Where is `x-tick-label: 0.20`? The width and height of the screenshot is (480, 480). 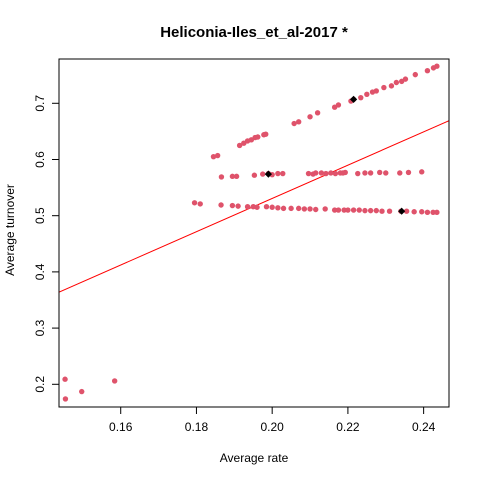 x-tick-label: 0.20 is located at coordinates (272, 427).